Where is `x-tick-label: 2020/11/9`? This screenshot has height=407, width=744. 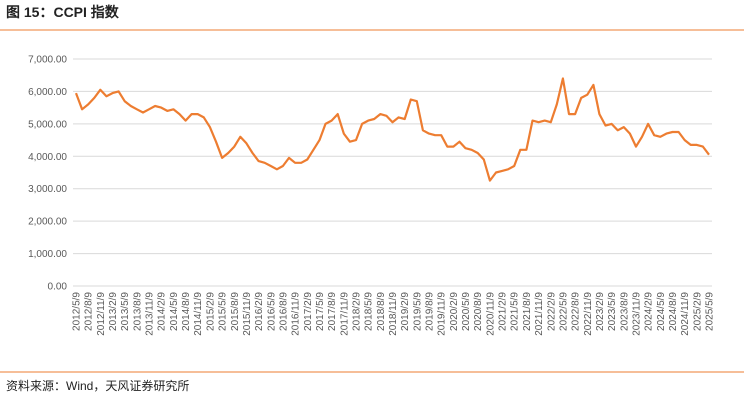 x-tick-label: 2020/11/9 is located at coordinates (490, 314).